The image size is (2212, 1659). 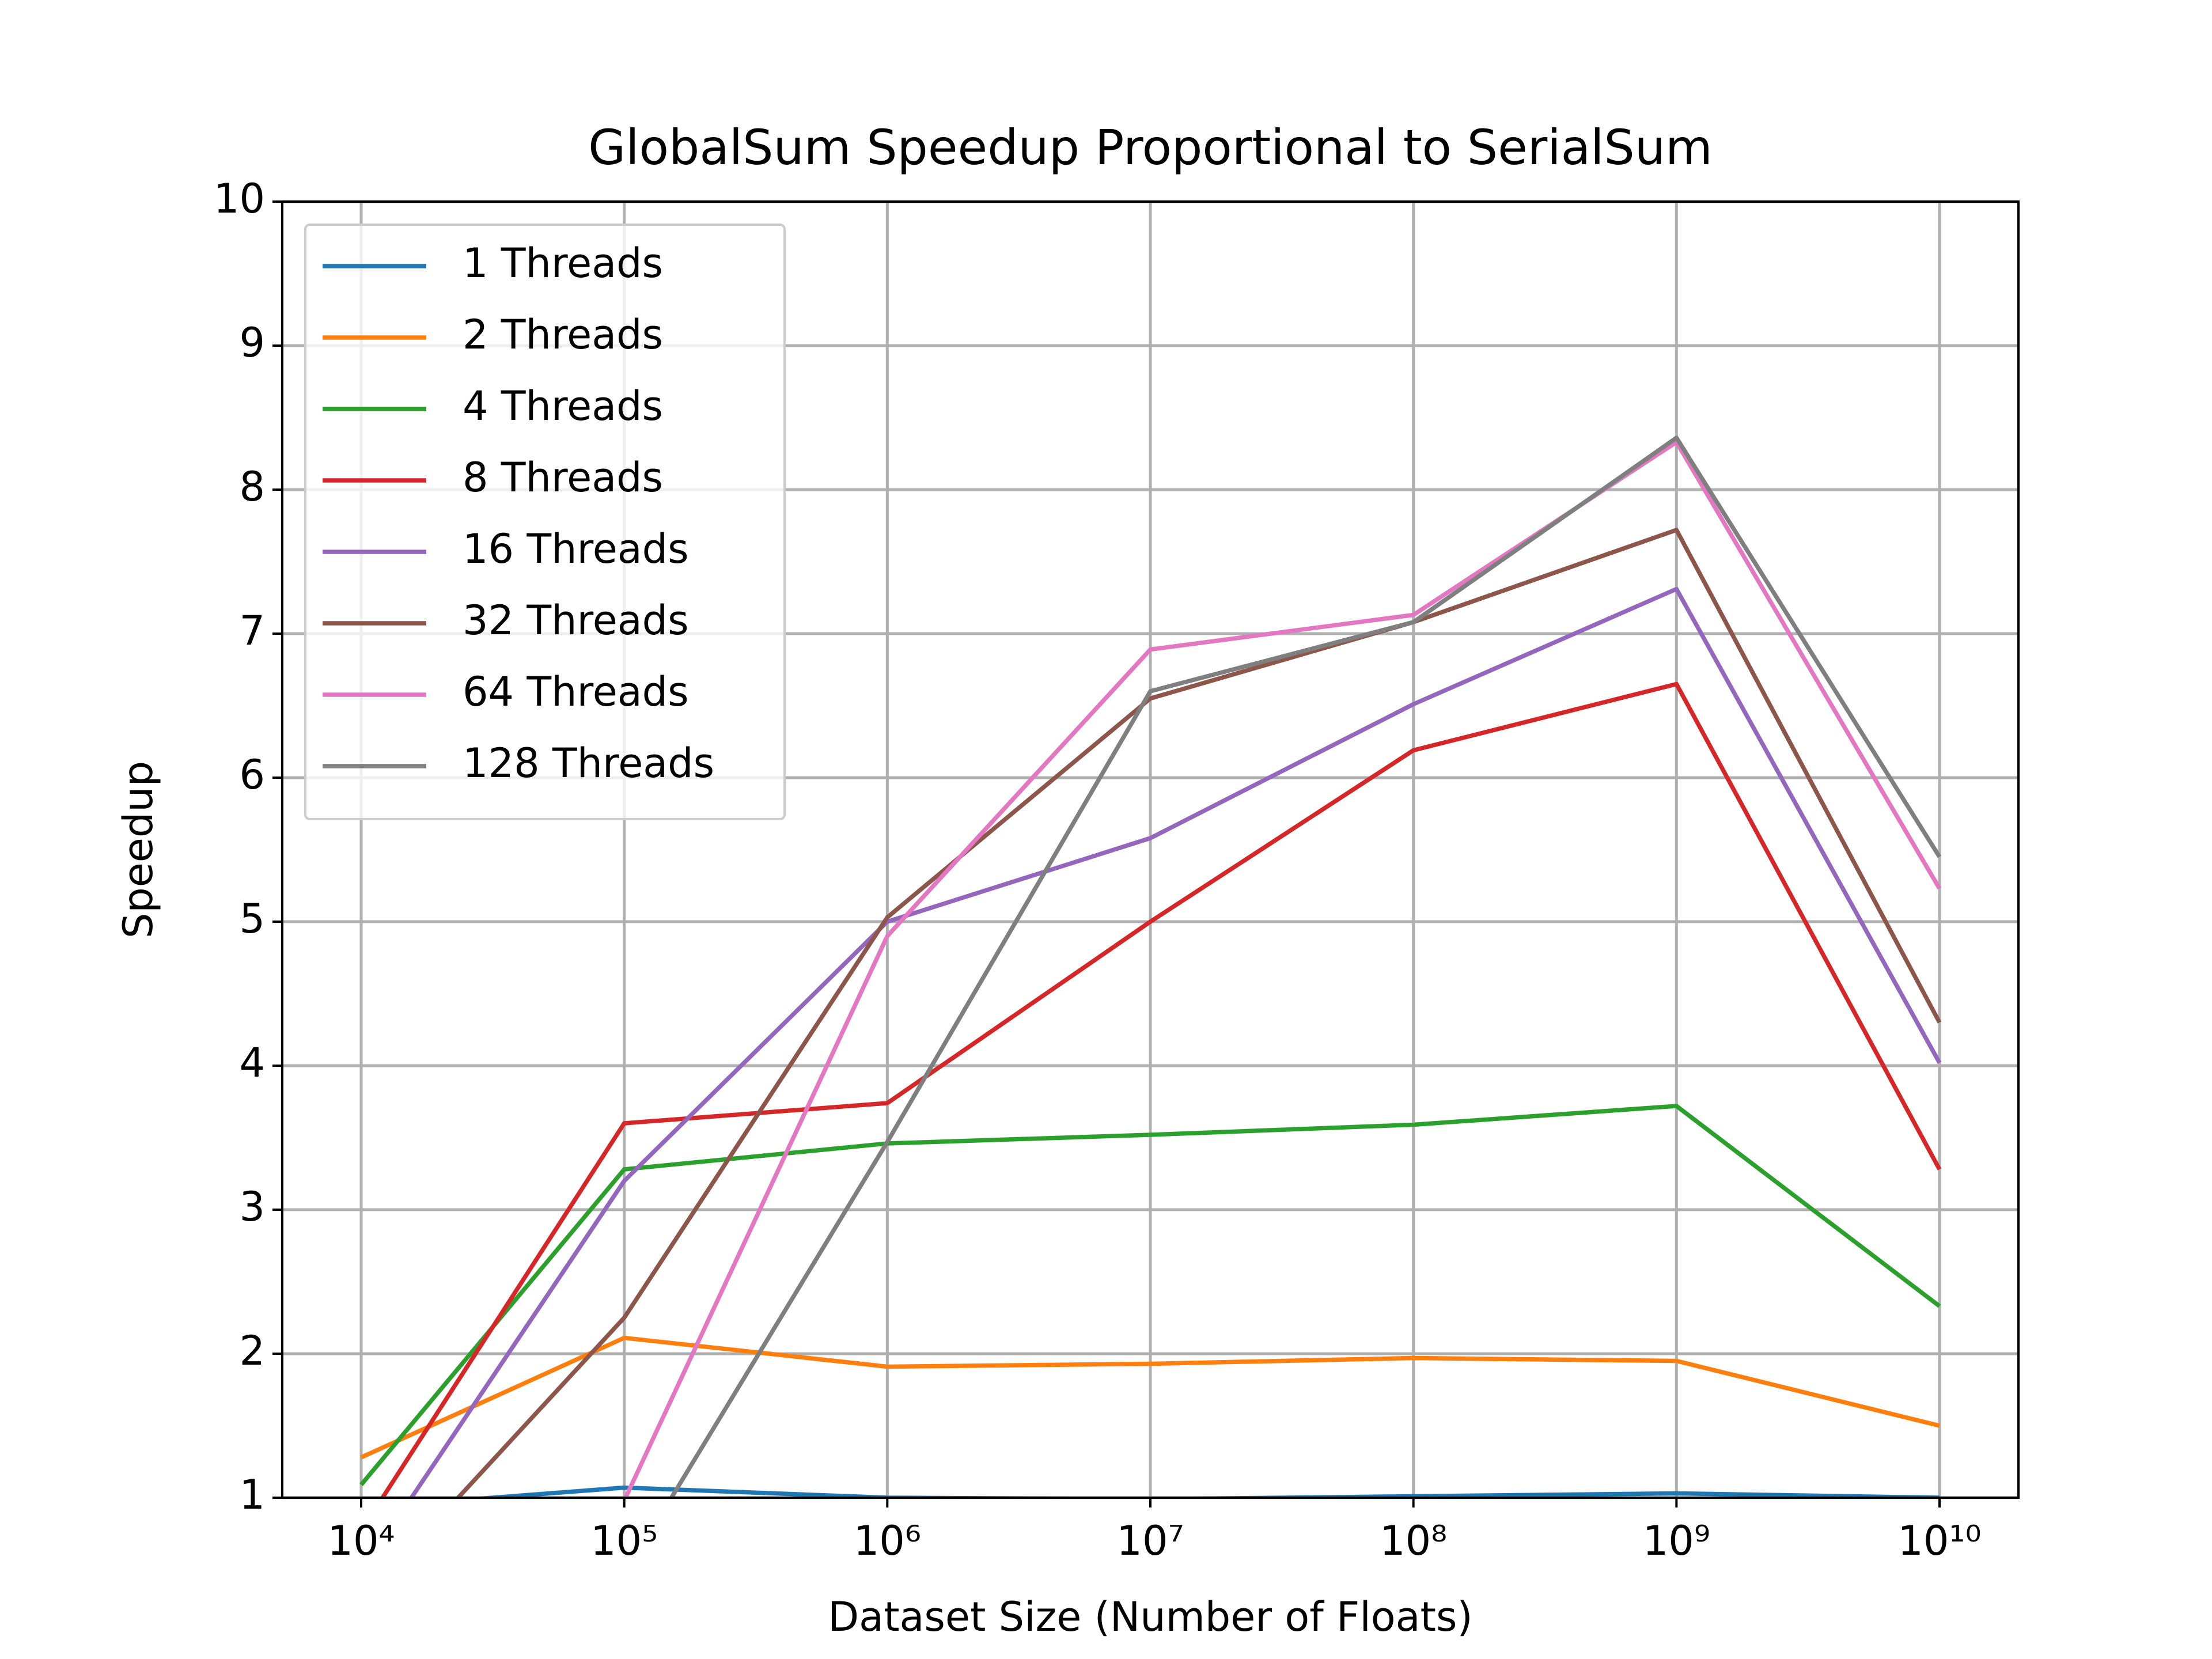 I want to click on y-tick-label: 7, so click(x=252, y=630).